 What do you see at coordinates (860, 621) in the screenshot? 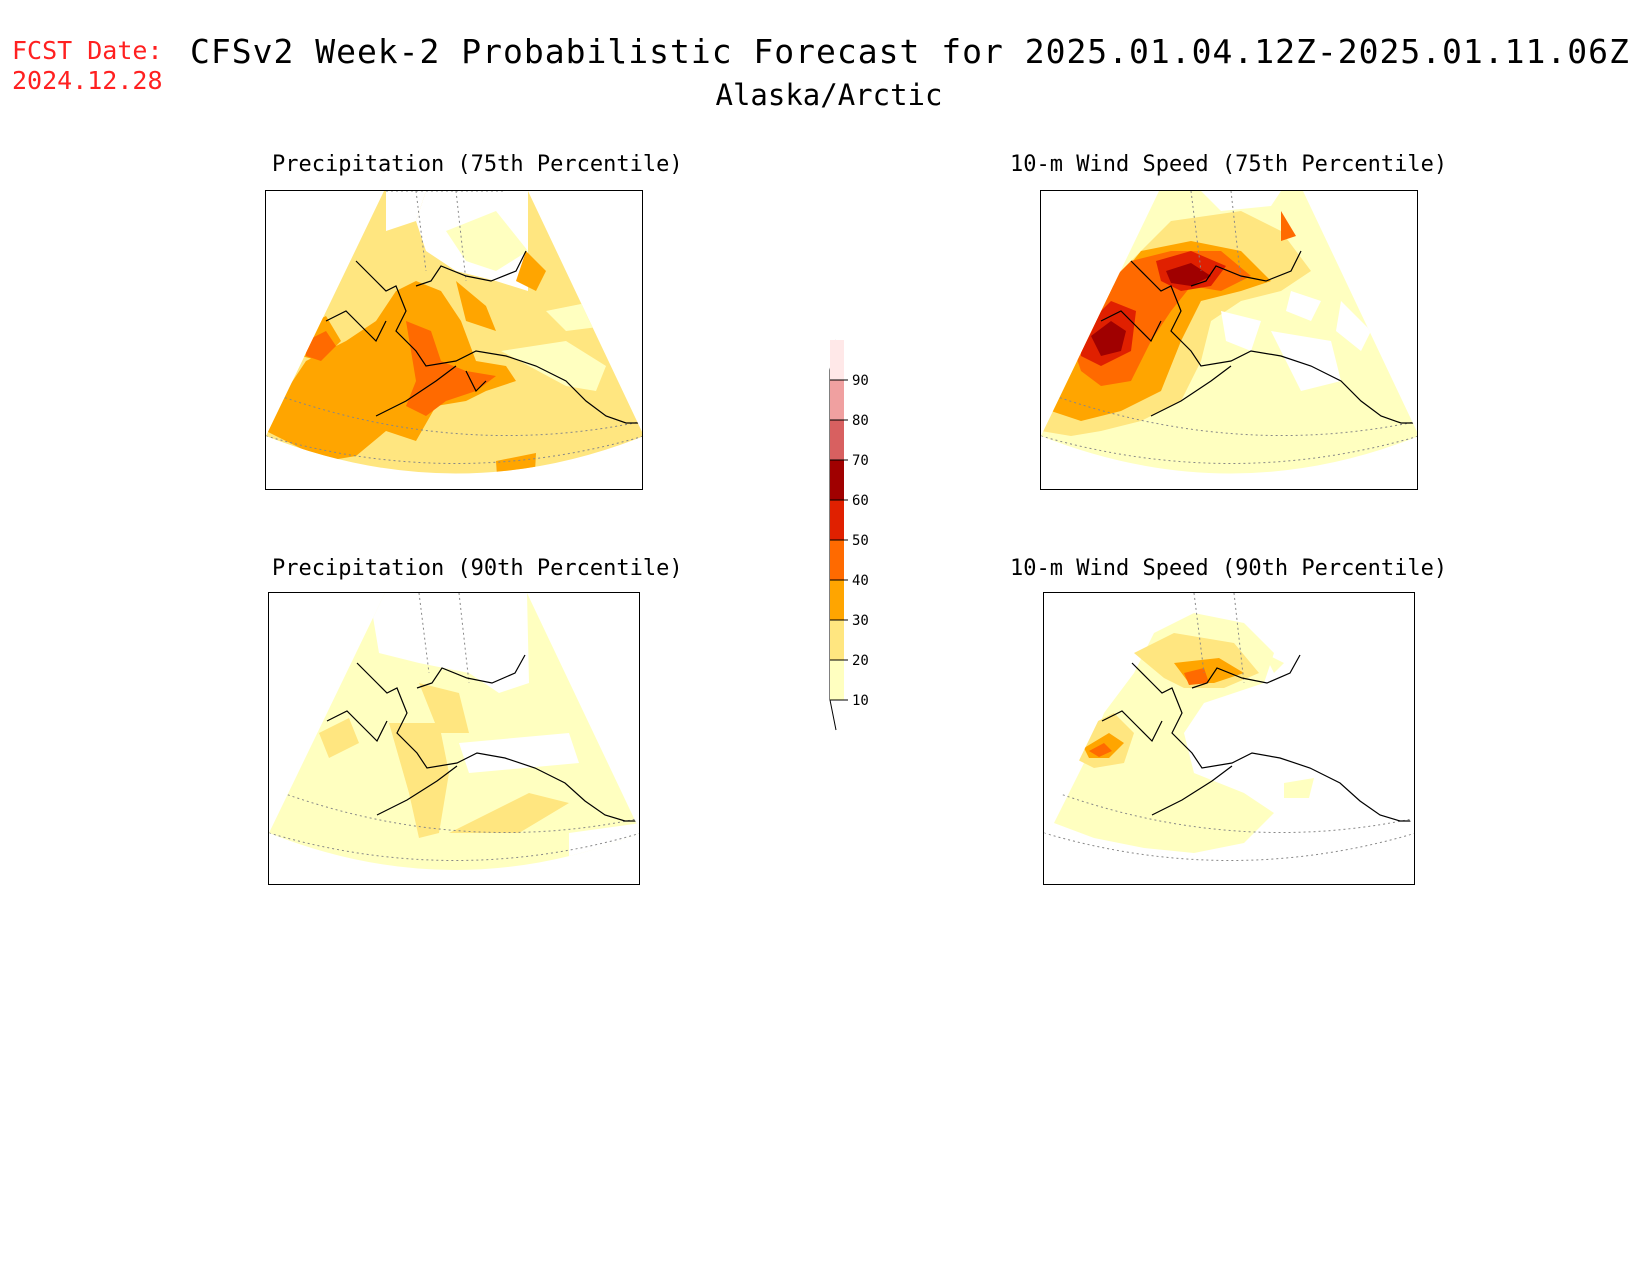
I see `colorbar-label: 30` at bounding box center [860, 621].